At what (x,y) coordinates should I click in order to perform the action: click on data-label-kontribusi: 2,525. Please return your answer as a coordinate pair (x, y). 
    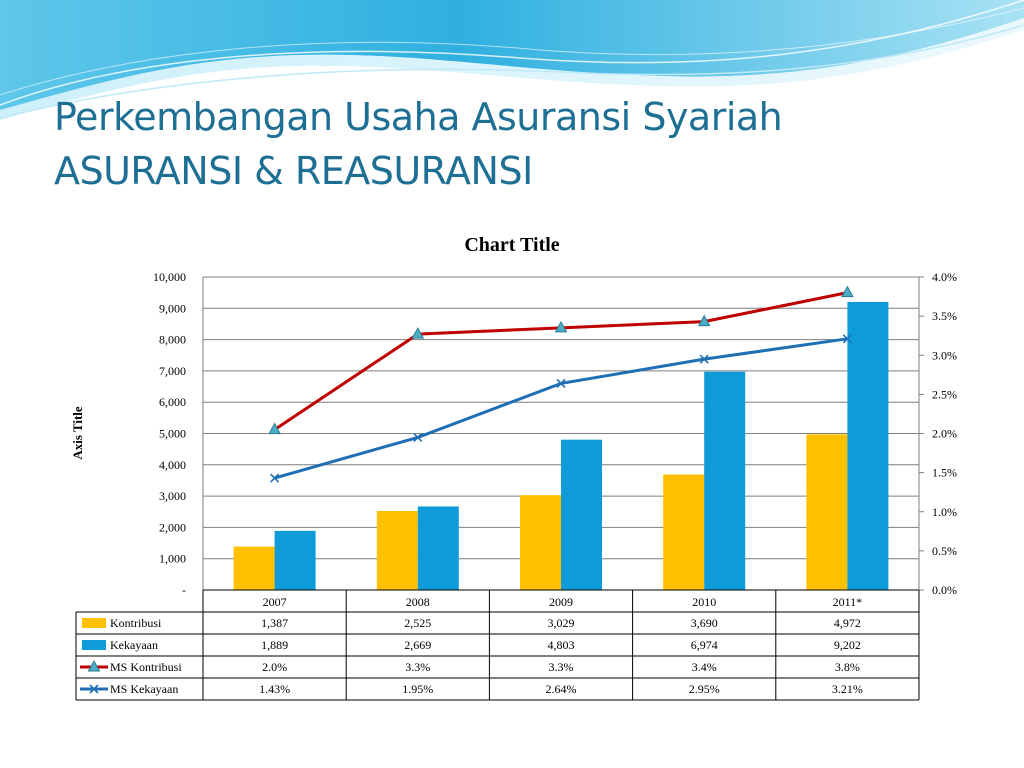
    Looking at the image, I should click on (417, 623).